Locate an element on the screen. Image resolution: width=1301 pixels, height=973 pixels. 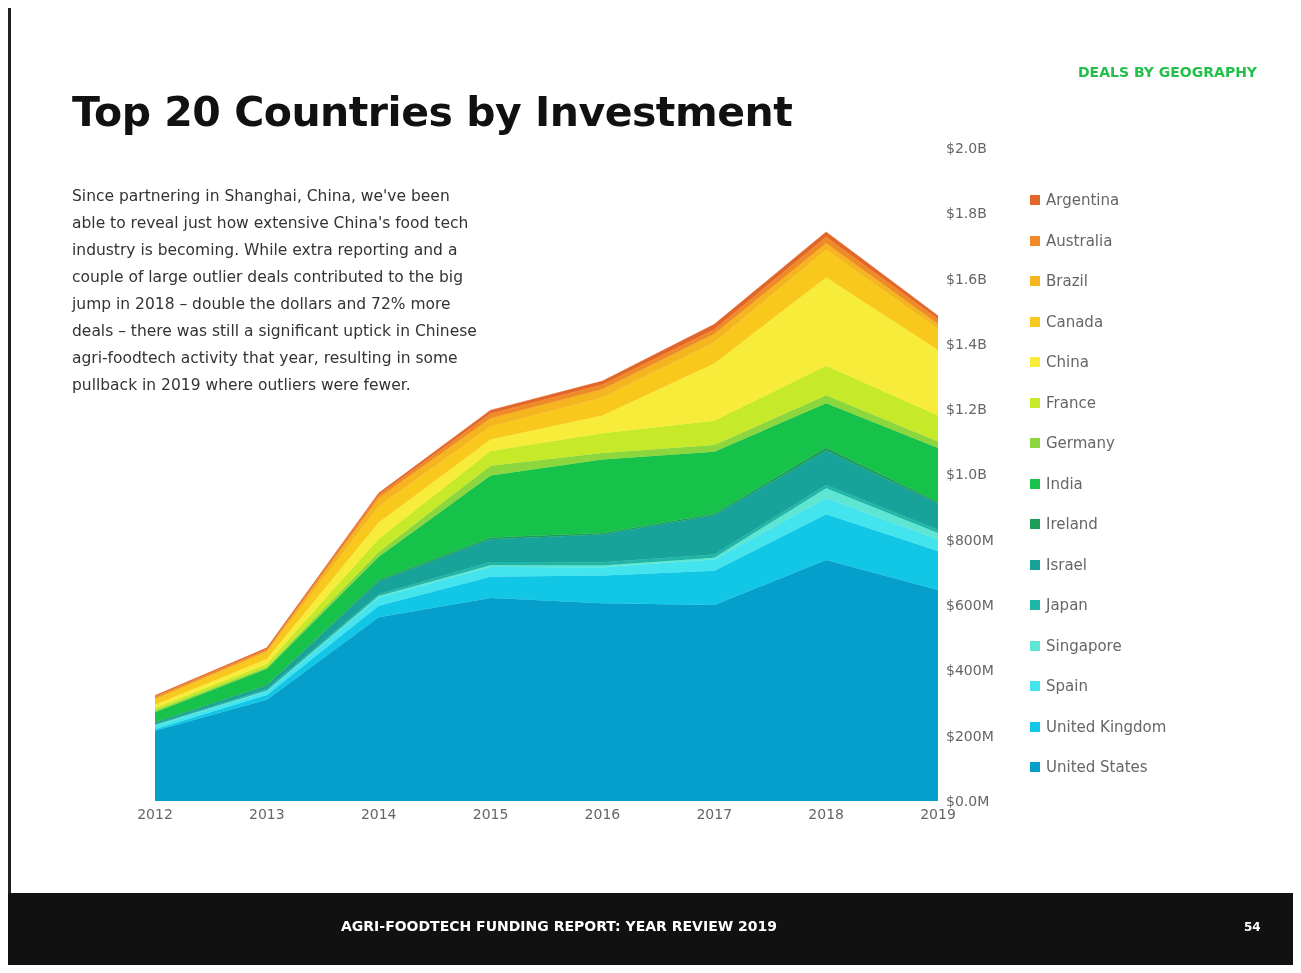
text: DEALS BY GEOGRAPHY is located at coordinates (1167, 72).